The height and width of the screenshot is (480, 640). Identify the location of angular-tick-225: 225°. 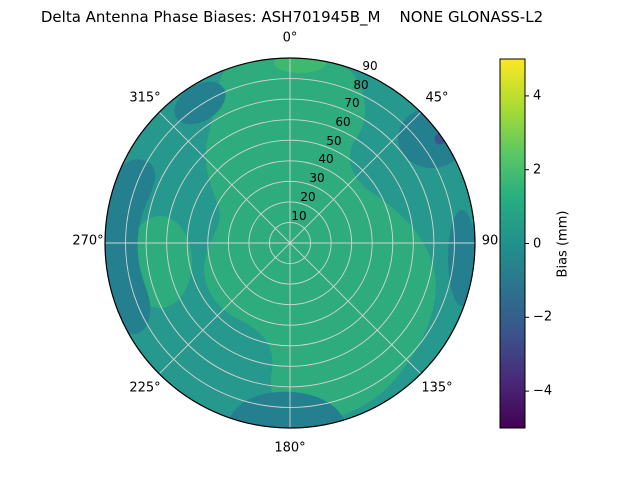
(145, 388).